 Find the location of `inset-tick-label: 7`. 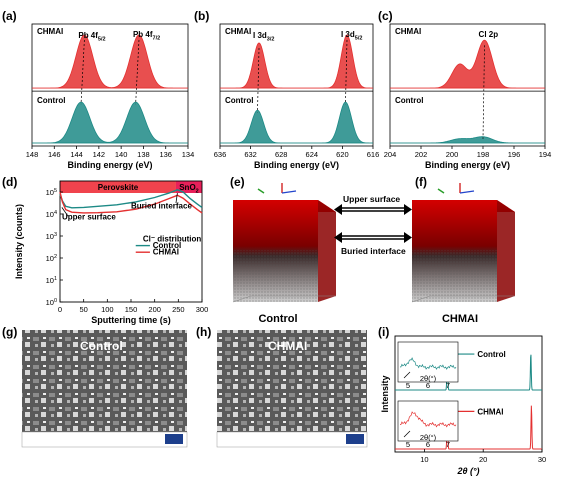

inset-tick-label: 7 is located at coordinates (448, 385).